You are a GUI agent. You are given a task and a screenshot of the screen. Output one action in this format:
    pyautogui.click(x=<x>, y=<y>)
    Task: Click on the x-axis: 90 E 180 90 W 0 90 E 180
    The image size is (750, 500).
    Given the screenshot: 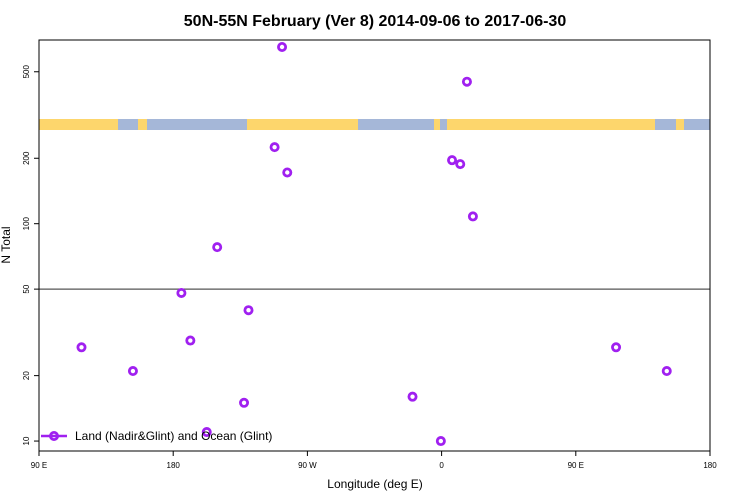 What is the action you would take?
    pyautogui.click(x=374, y=460)
    